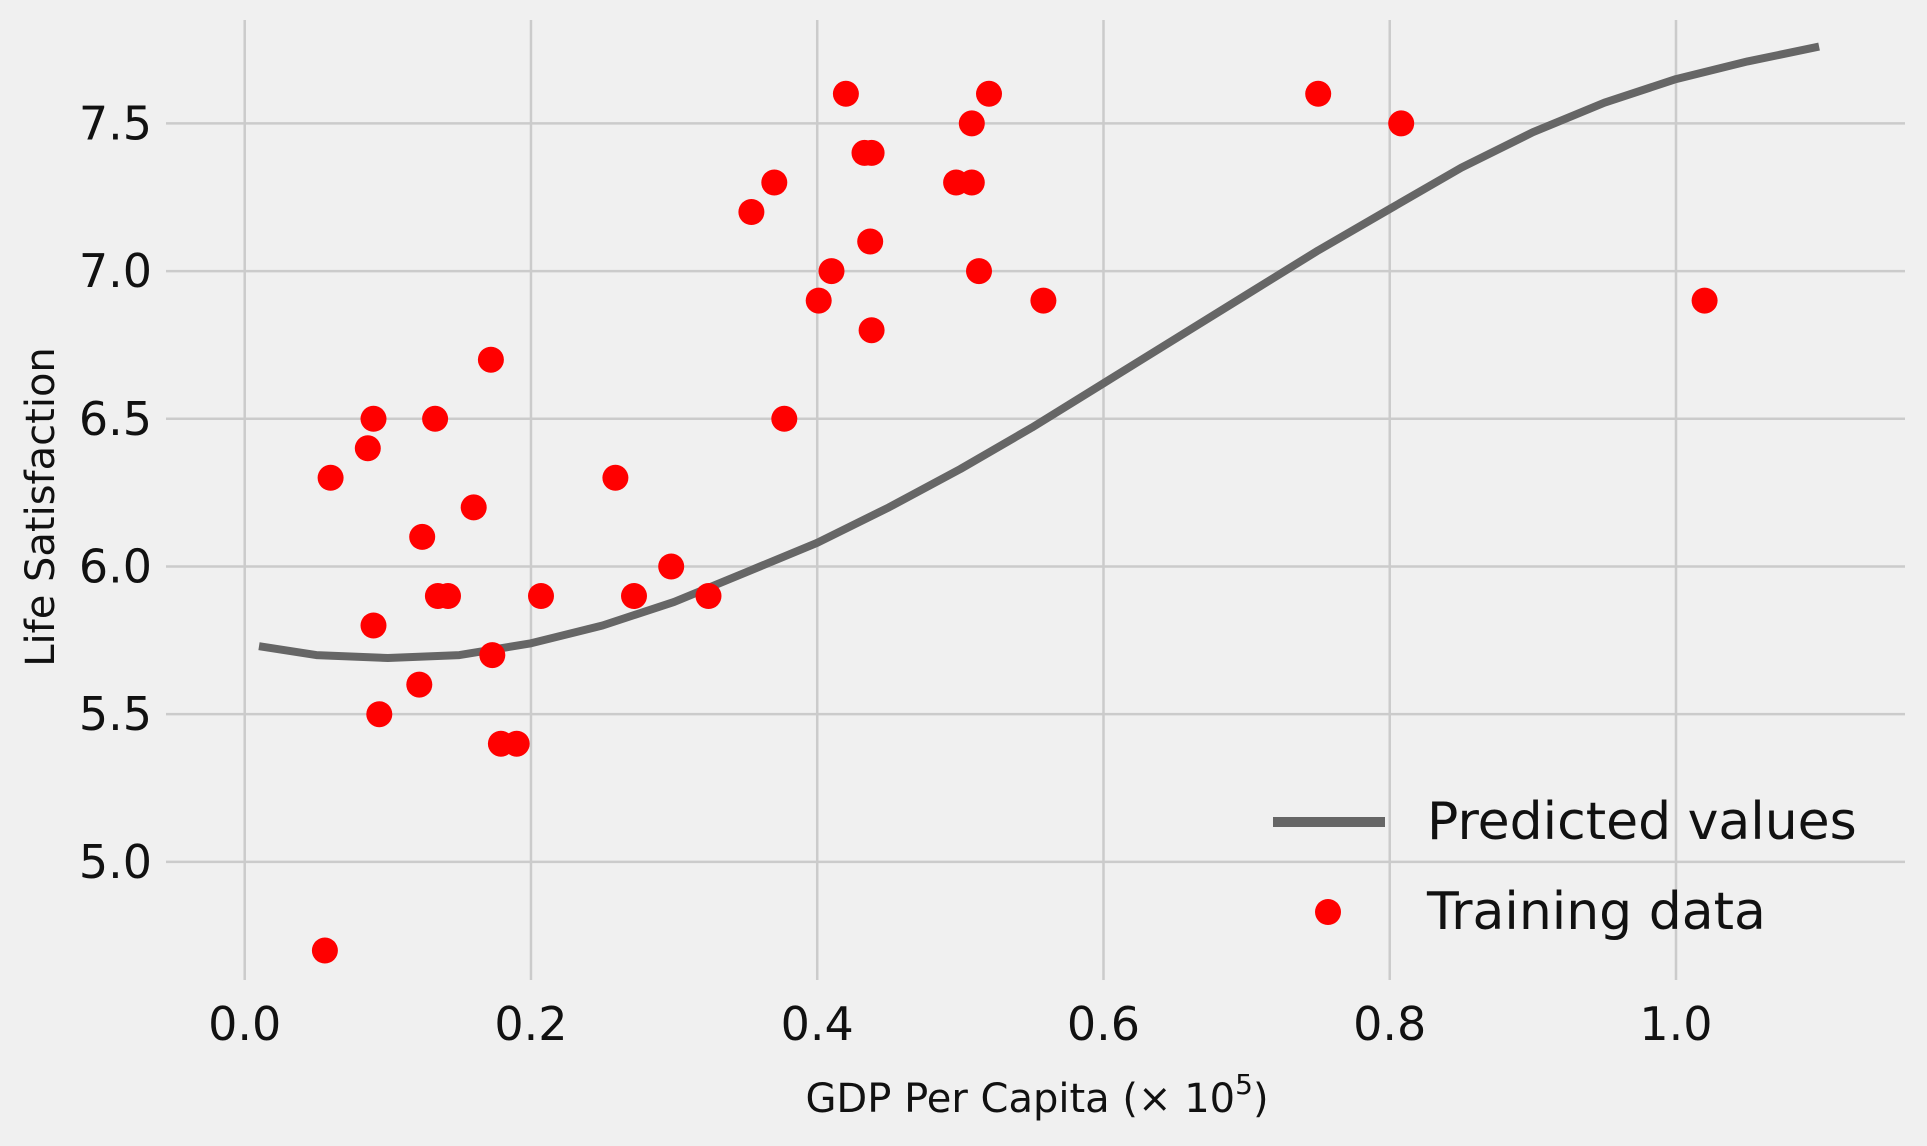 The image size is (1927, 1146). I want to click on x-tick-label: 0.2, so click(530, 1024).